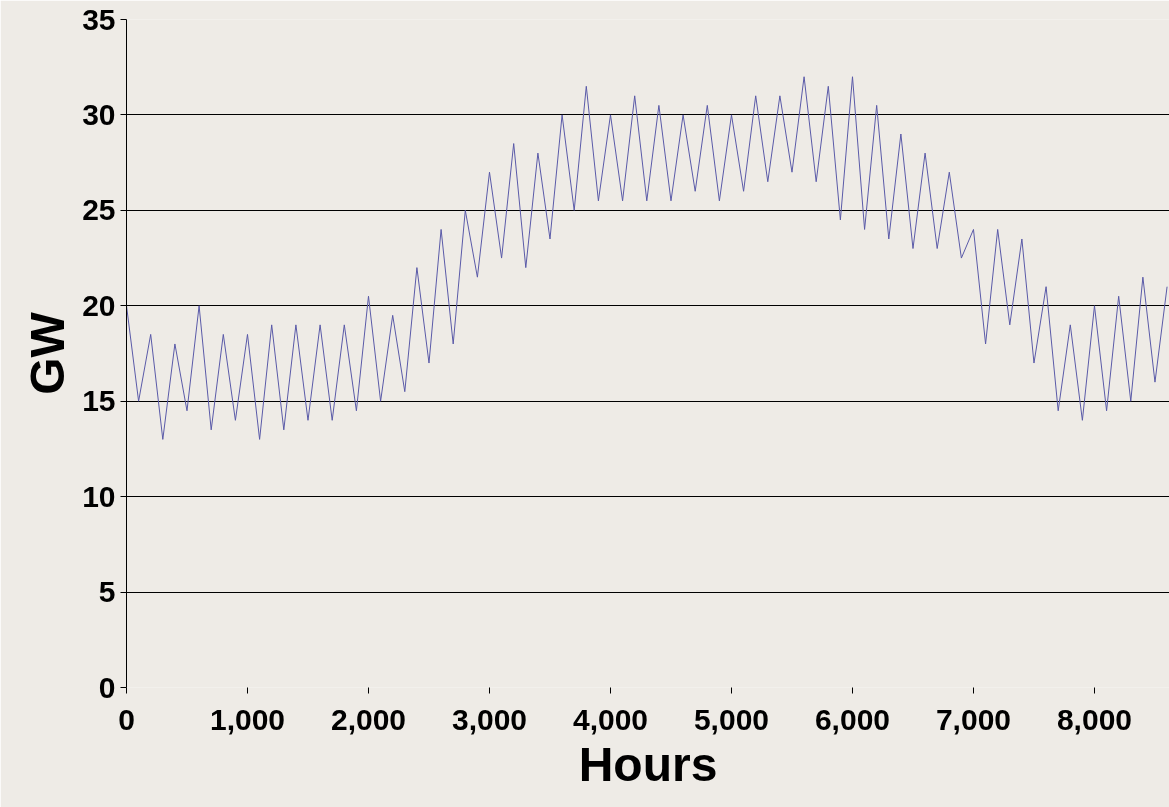 The height and width of the screenshot is (807, 1169). I want to click on x-tick-label: 6,000, so click(852, 719).